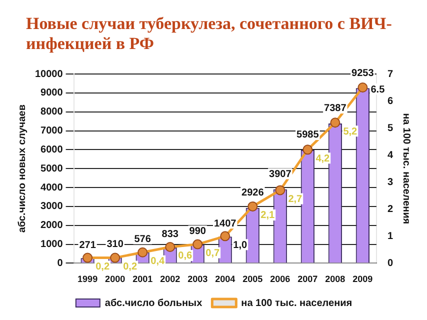 This screenshot has height=320, width=427. What do you see at coordinates (52, 150) in the screenshot?
I see `y-tick-label: 6000` at bounding box center [52, 150].